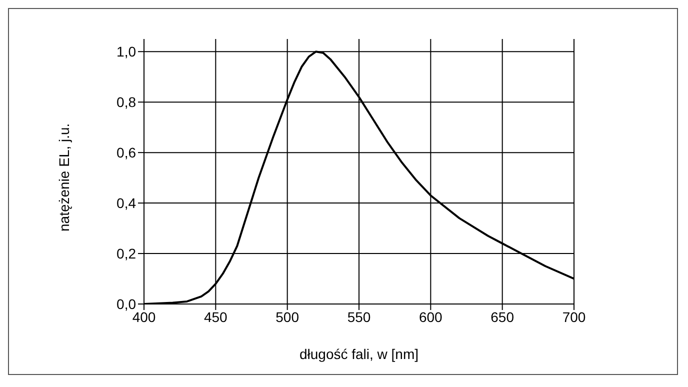 The image size is (688, 387). Describe the element at coordinates (502, 316) in the screenshot. I see `x-tick-label: 650` at that location.